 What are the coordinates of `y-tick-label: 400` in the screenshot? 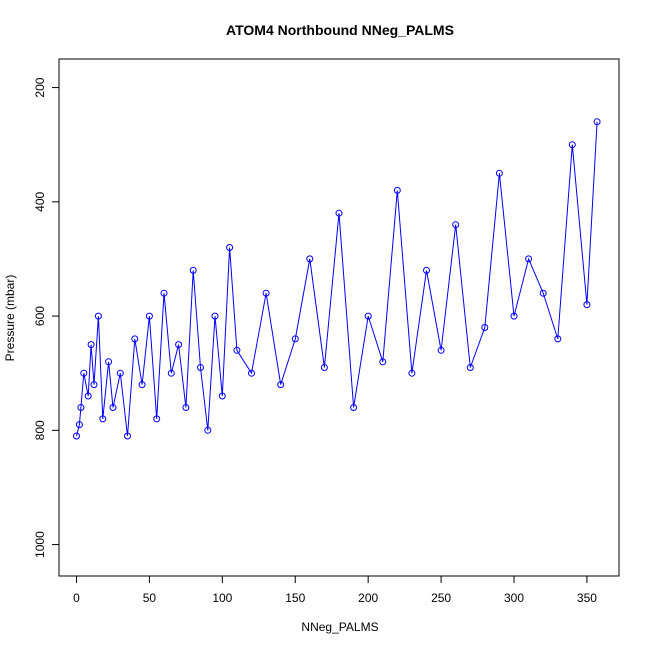 It's located at (40, 201).